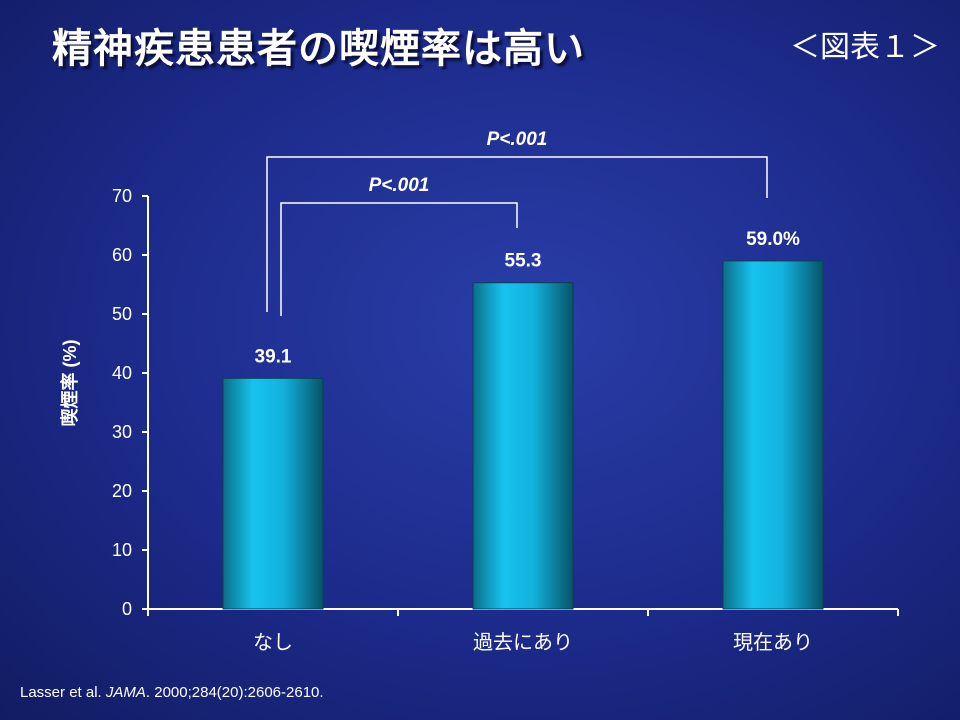 Image resolution: width=960 pixels, height=720 pixels. I want to click on slide-title: 精神疾患患者の喫煙率は高い, so click(318, 49).